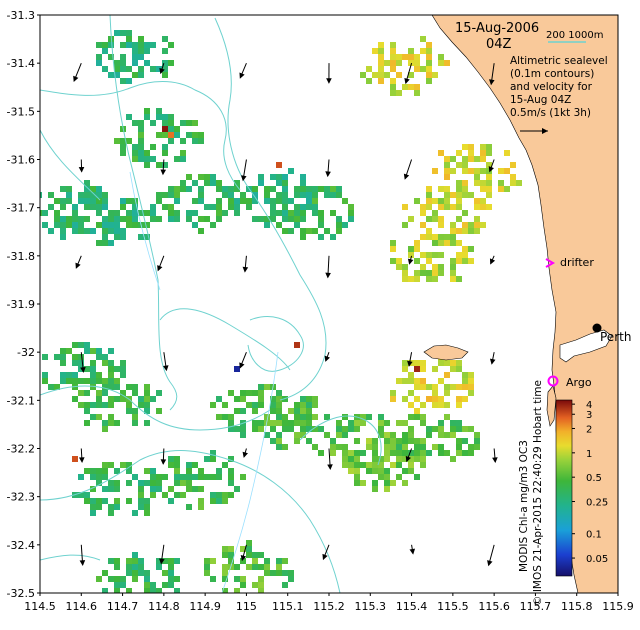  What do you see at coordinates (589, 405) in the screenshot?
I see `colorbar-tick-label: 4` at bounding box center [589, 405].